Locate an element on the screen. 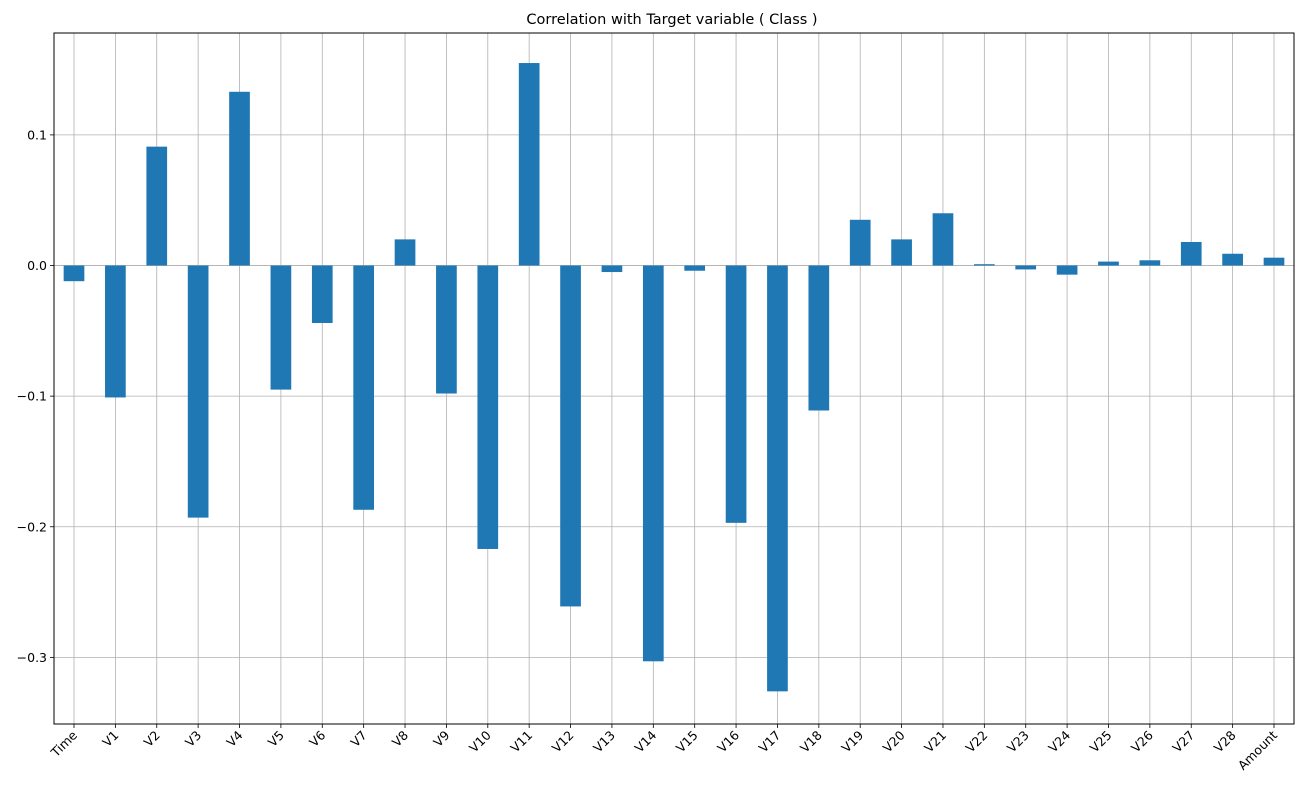 The height and width of the screenshot is (793, 1306). bar-v4 is located at coordinates (239, 178).